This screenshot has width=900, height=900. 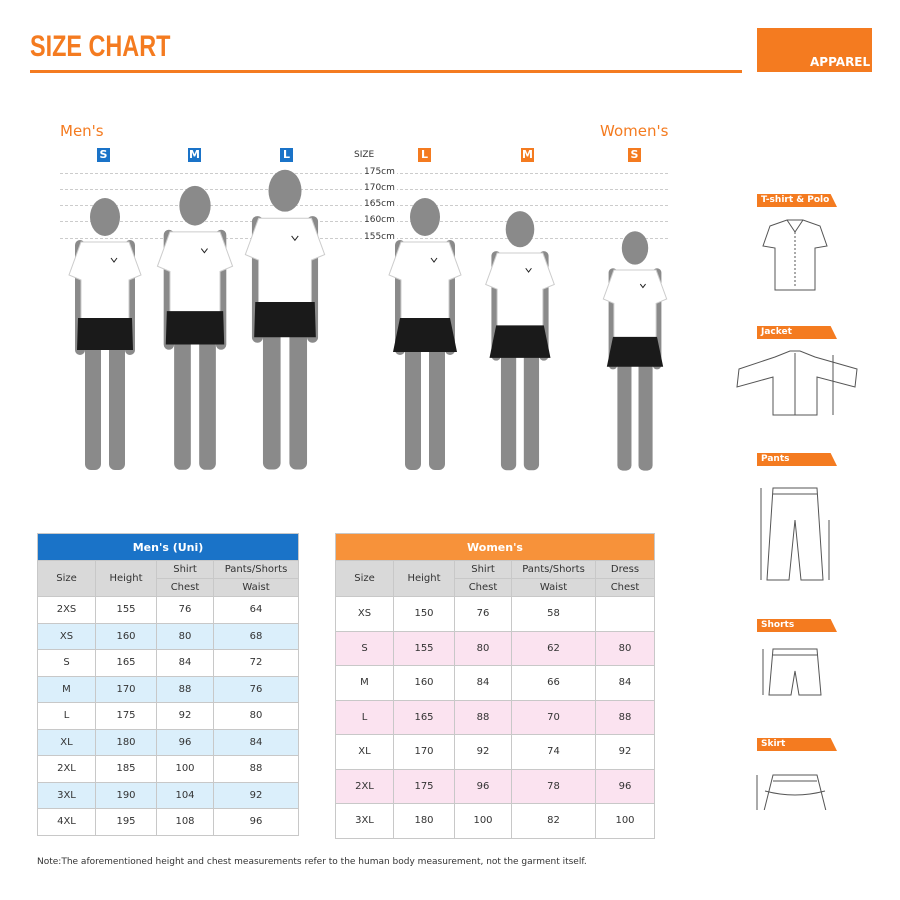 What do you see at coordinates (379, 220) in the screenshot?
I see `height-mark: 160cm` at bounding box center [379, 220].